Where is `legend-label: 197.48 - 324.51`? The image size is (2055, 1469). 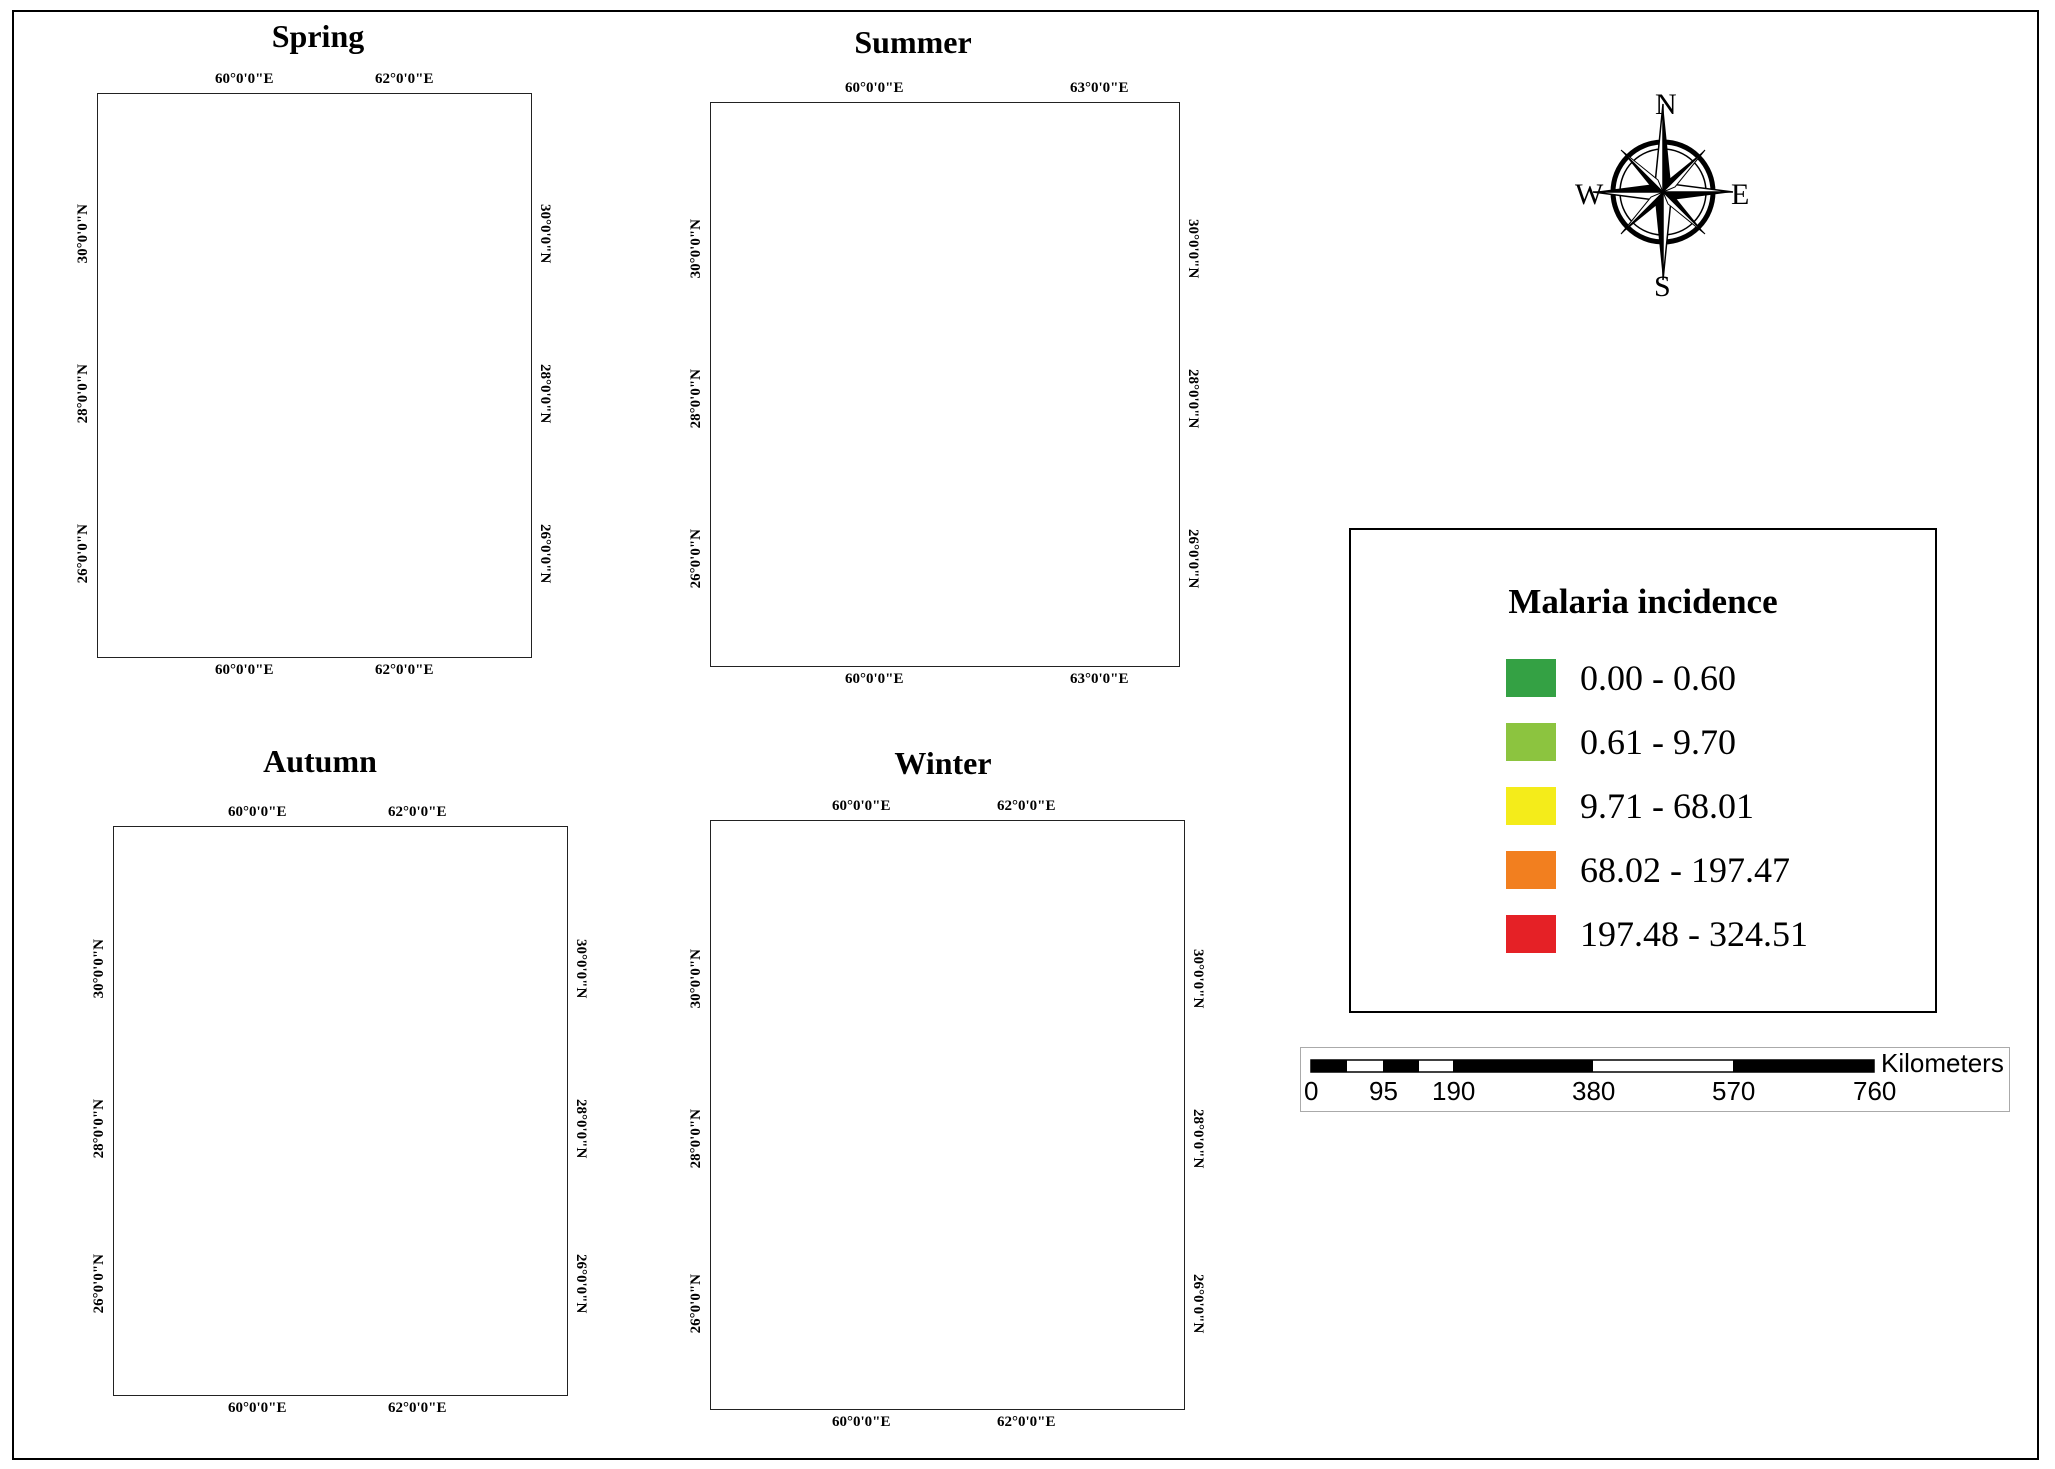
legend-label: 197.48 - 324.51 is located at coordinates (1694, 934).